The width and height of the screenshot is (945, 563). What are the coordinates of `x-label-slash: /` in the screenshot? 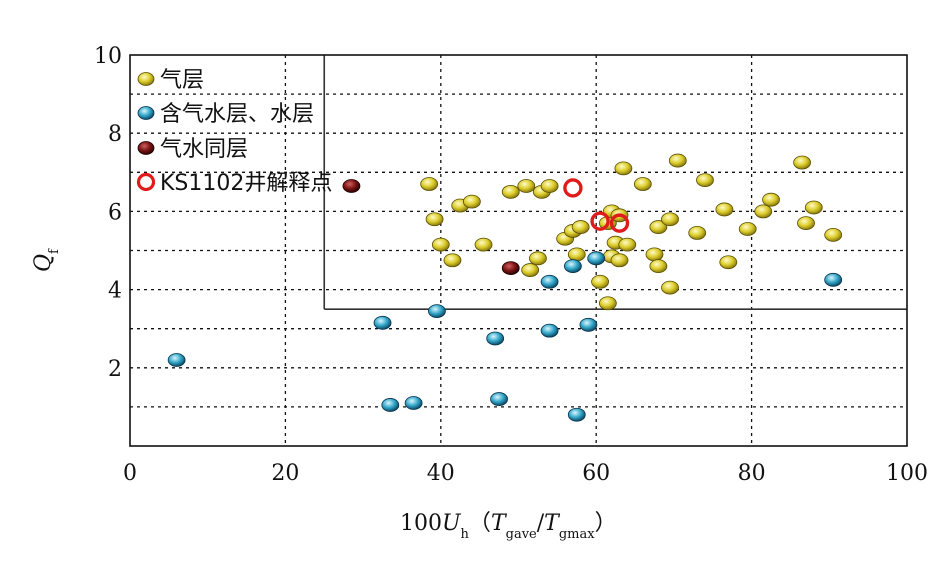 It's located at (541, 523).